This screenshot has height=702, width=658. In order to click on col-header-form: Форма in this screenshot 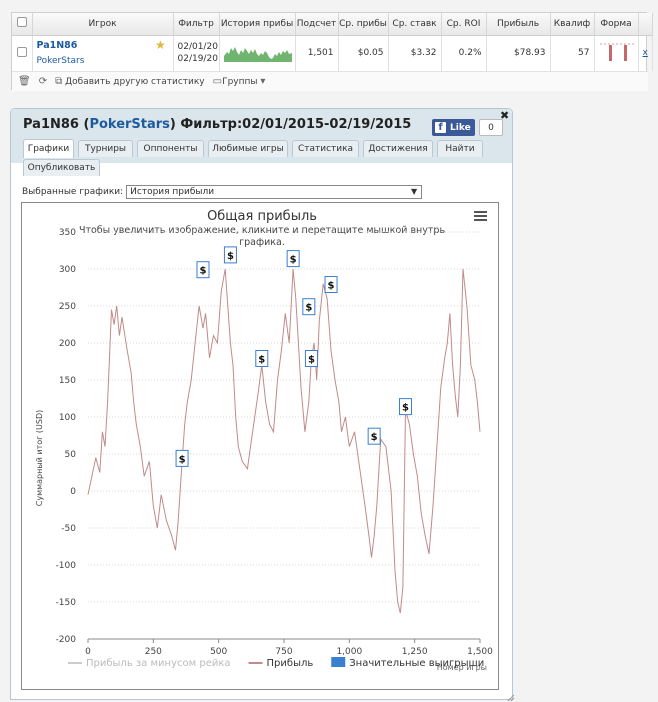, I will do `click(616, 24)`.